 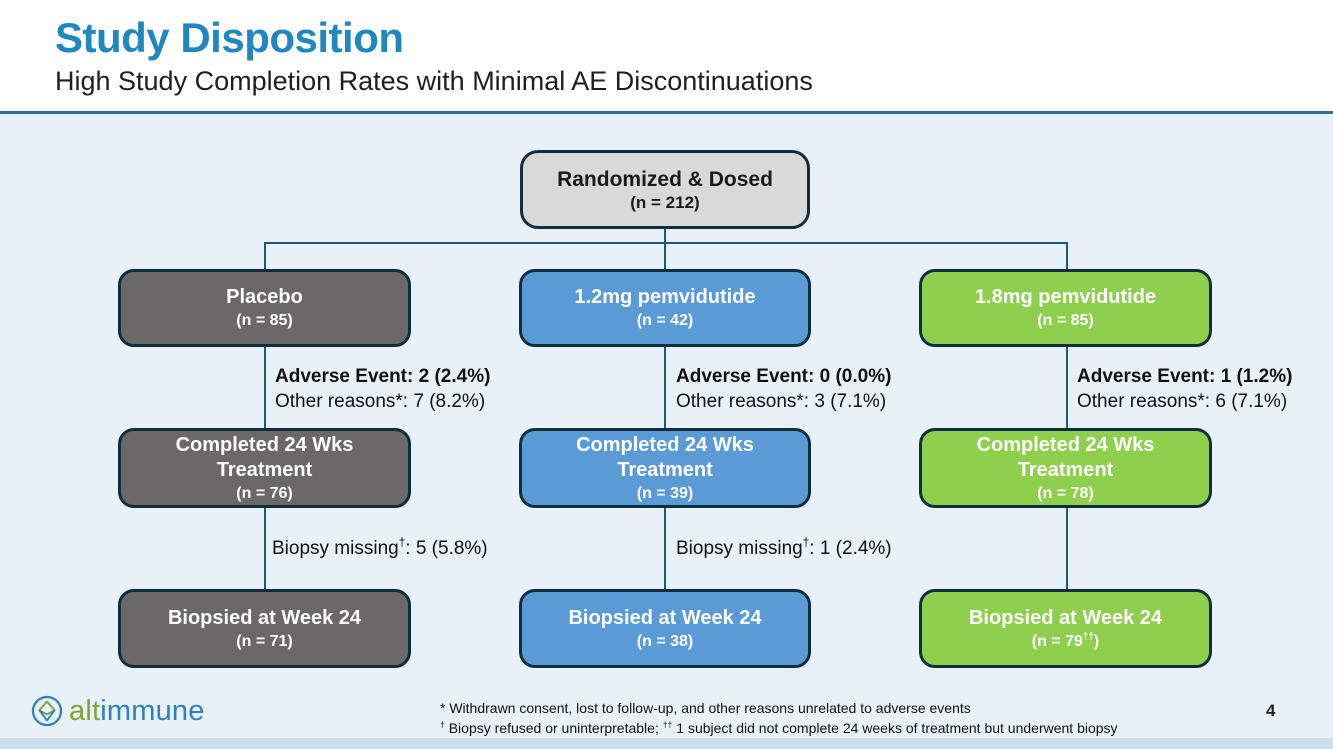 I want to click on page-number: 4, so click(x=1271, y=710).